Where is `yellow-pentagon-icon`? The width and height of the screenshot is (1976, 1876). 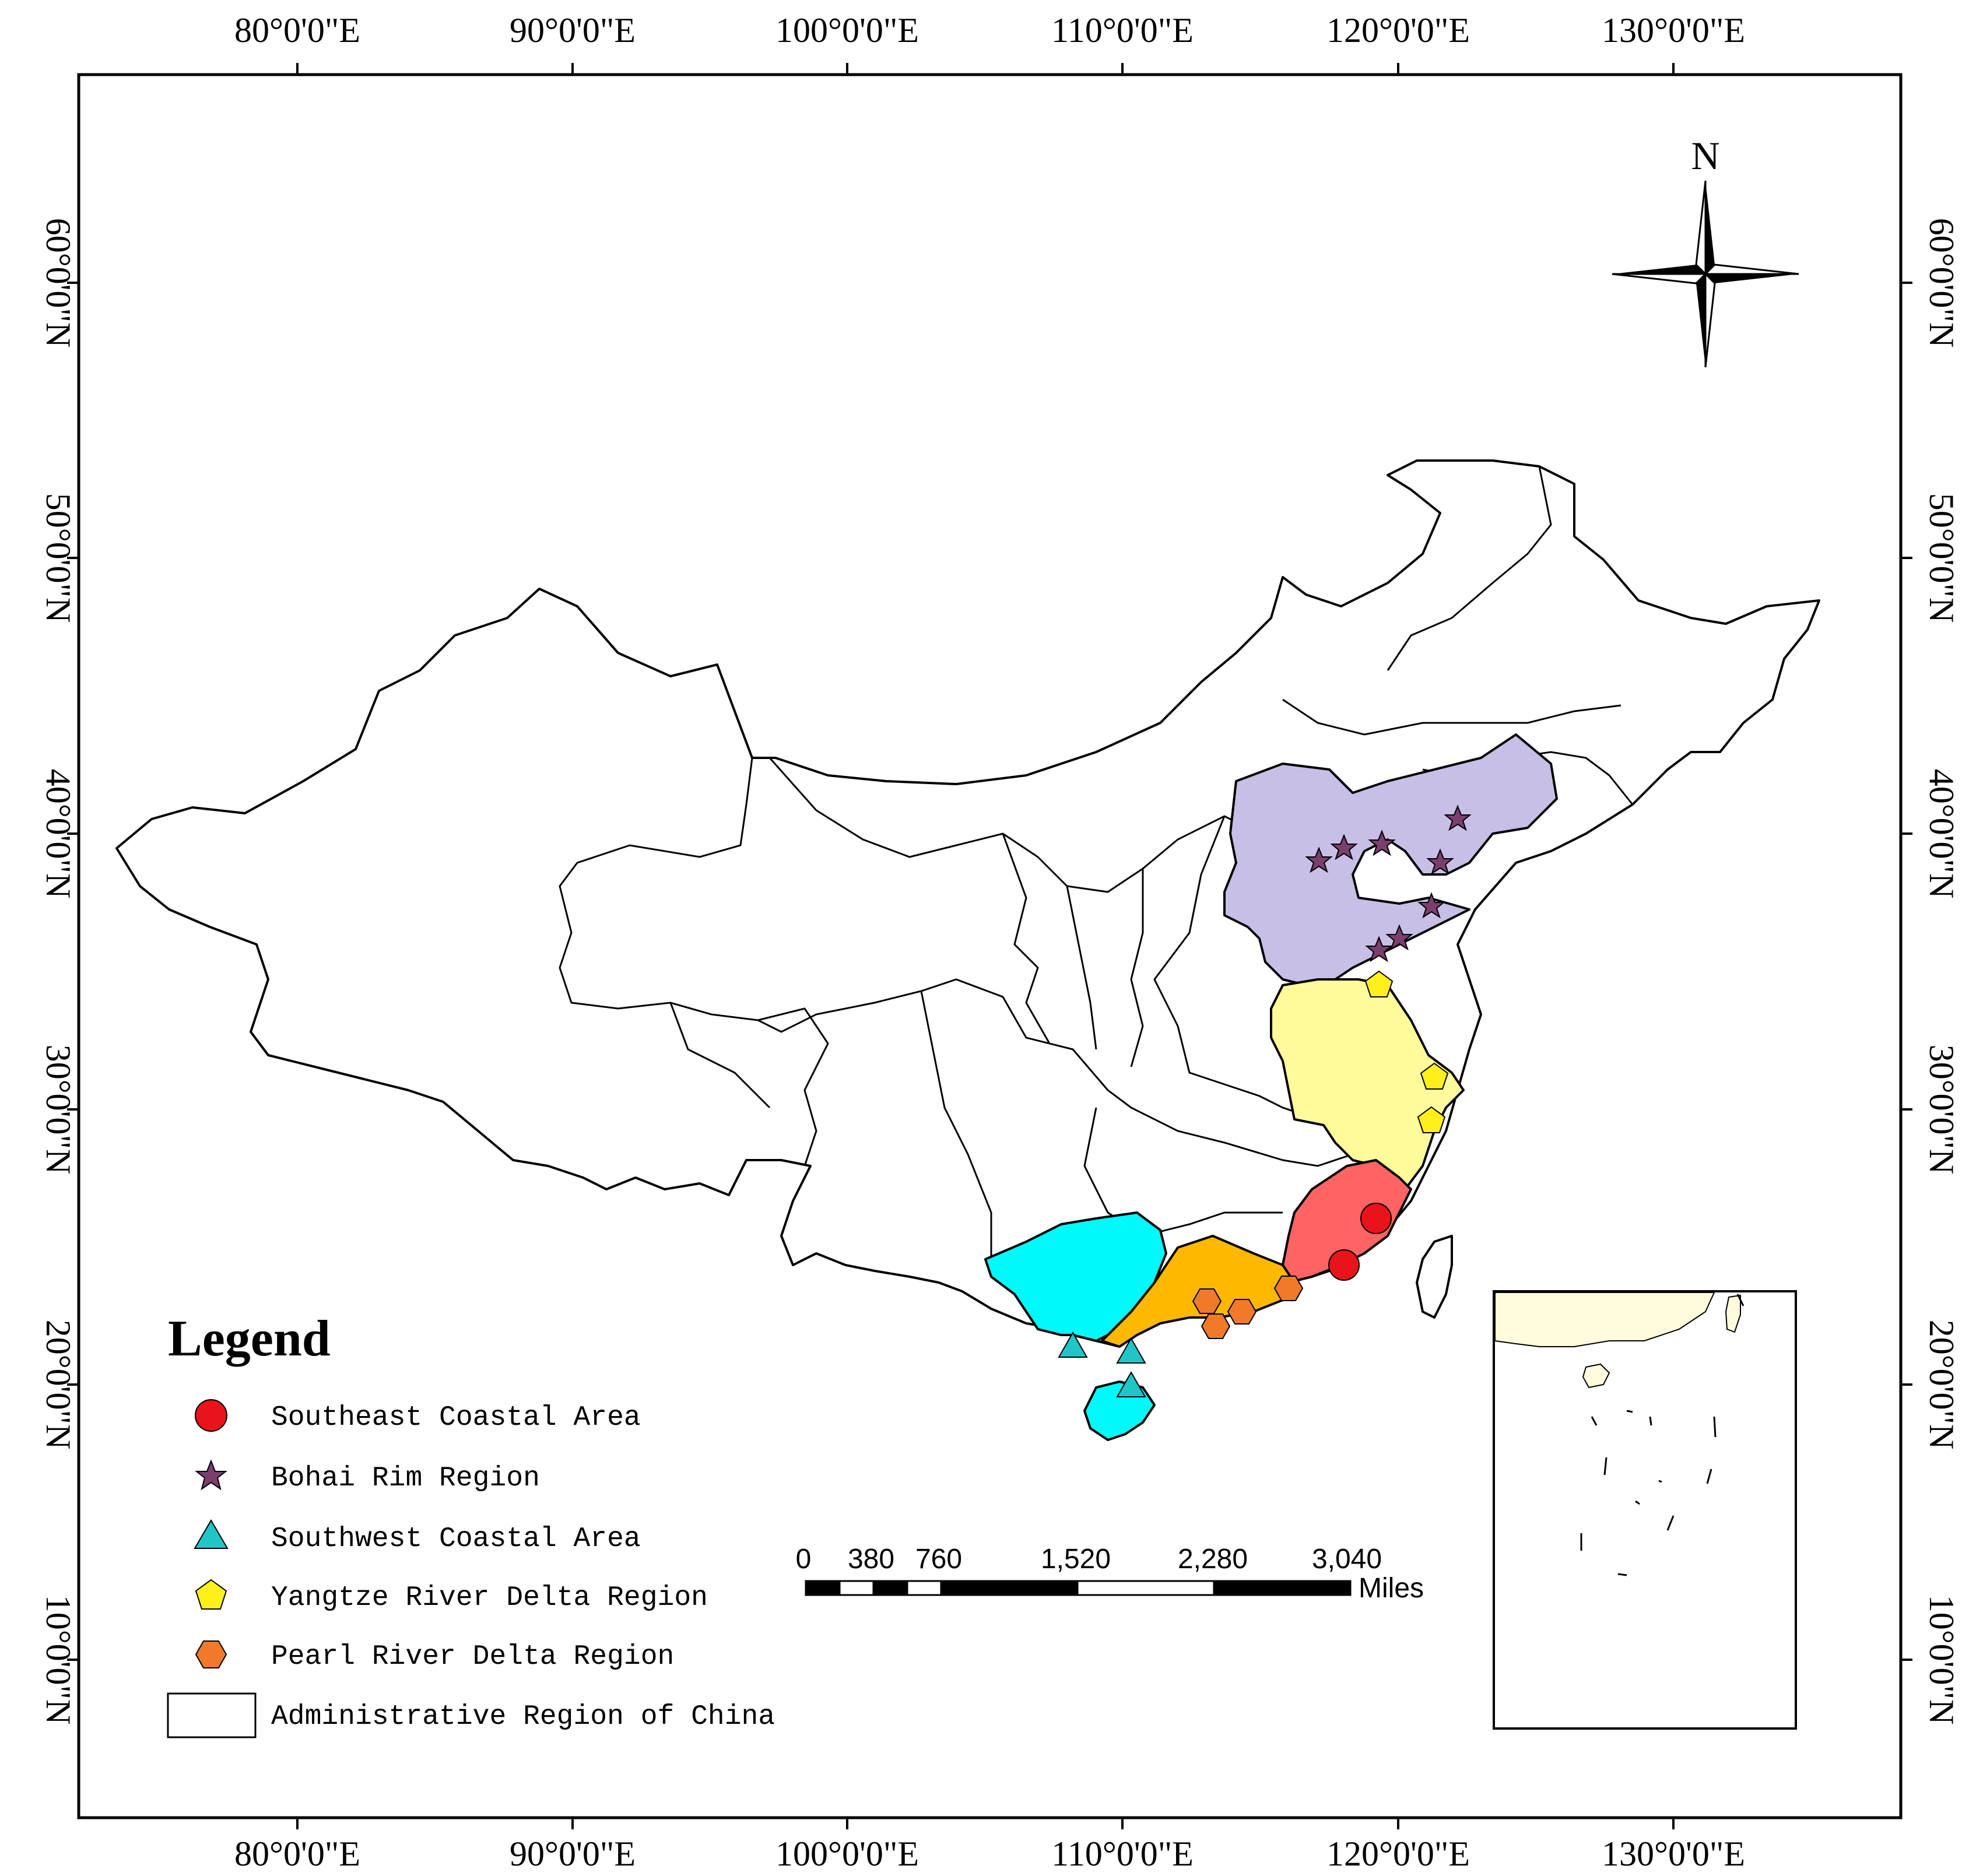 yellow-pentagon-icon is located at coordinates (211, 1594).